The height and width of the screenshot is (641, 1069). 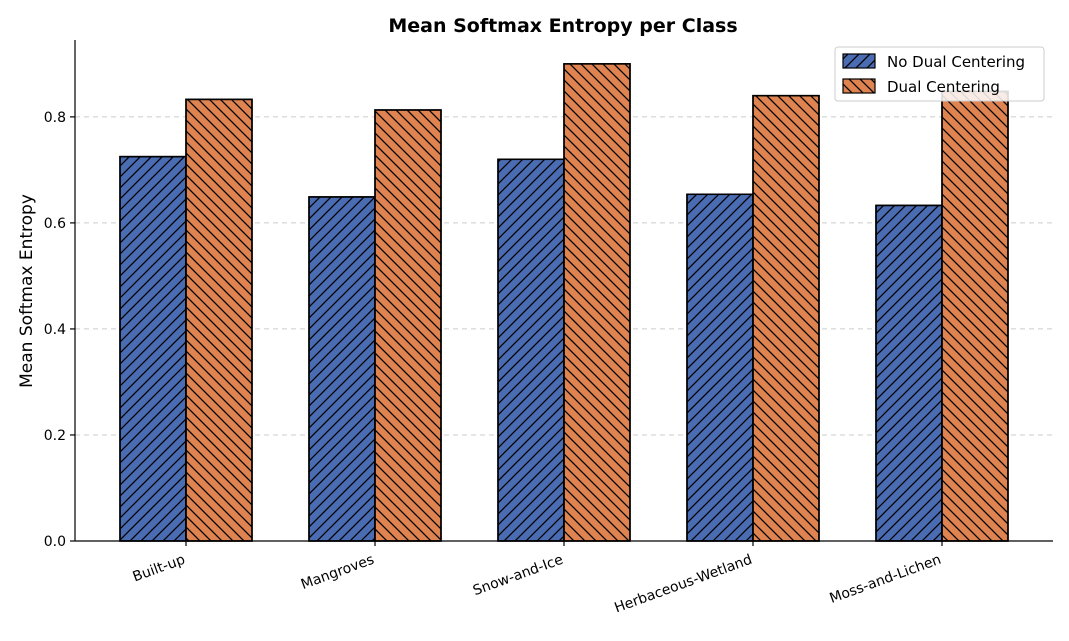 I want to click on bar-hatch-no-dual-centering-moss-and-lichen, so click(x=909, y=373).